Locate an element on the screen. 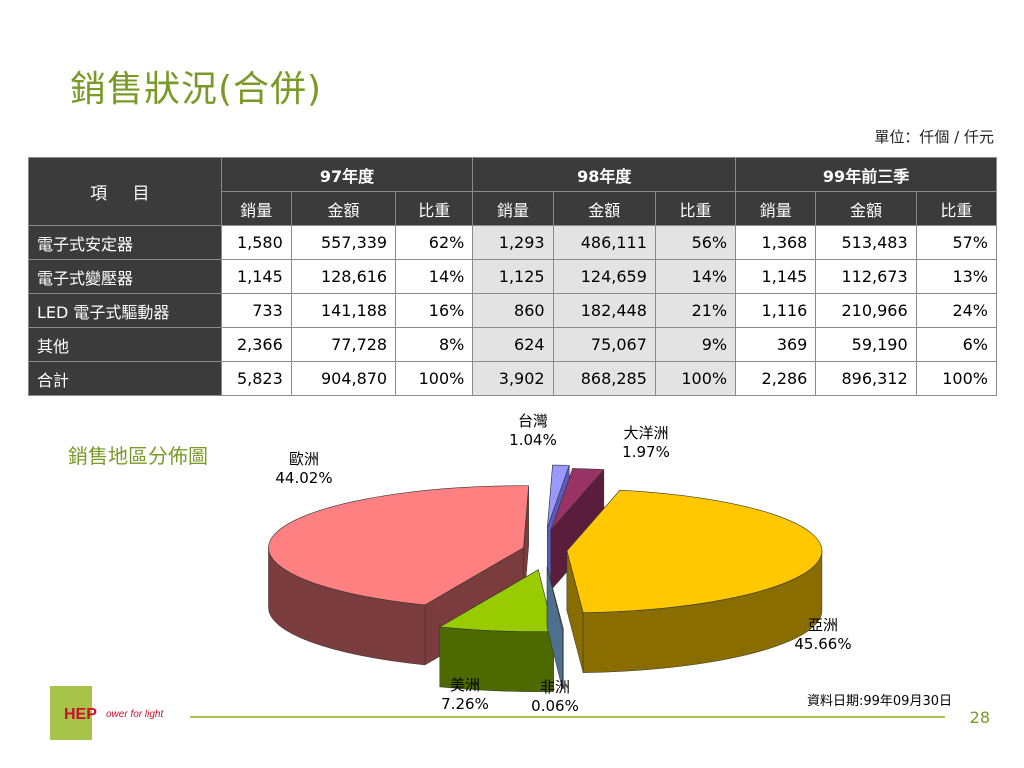 Image resolution: width=1024 pixels, height=768 pixels. table-cell: 16% is located at coordinates (434, 310).